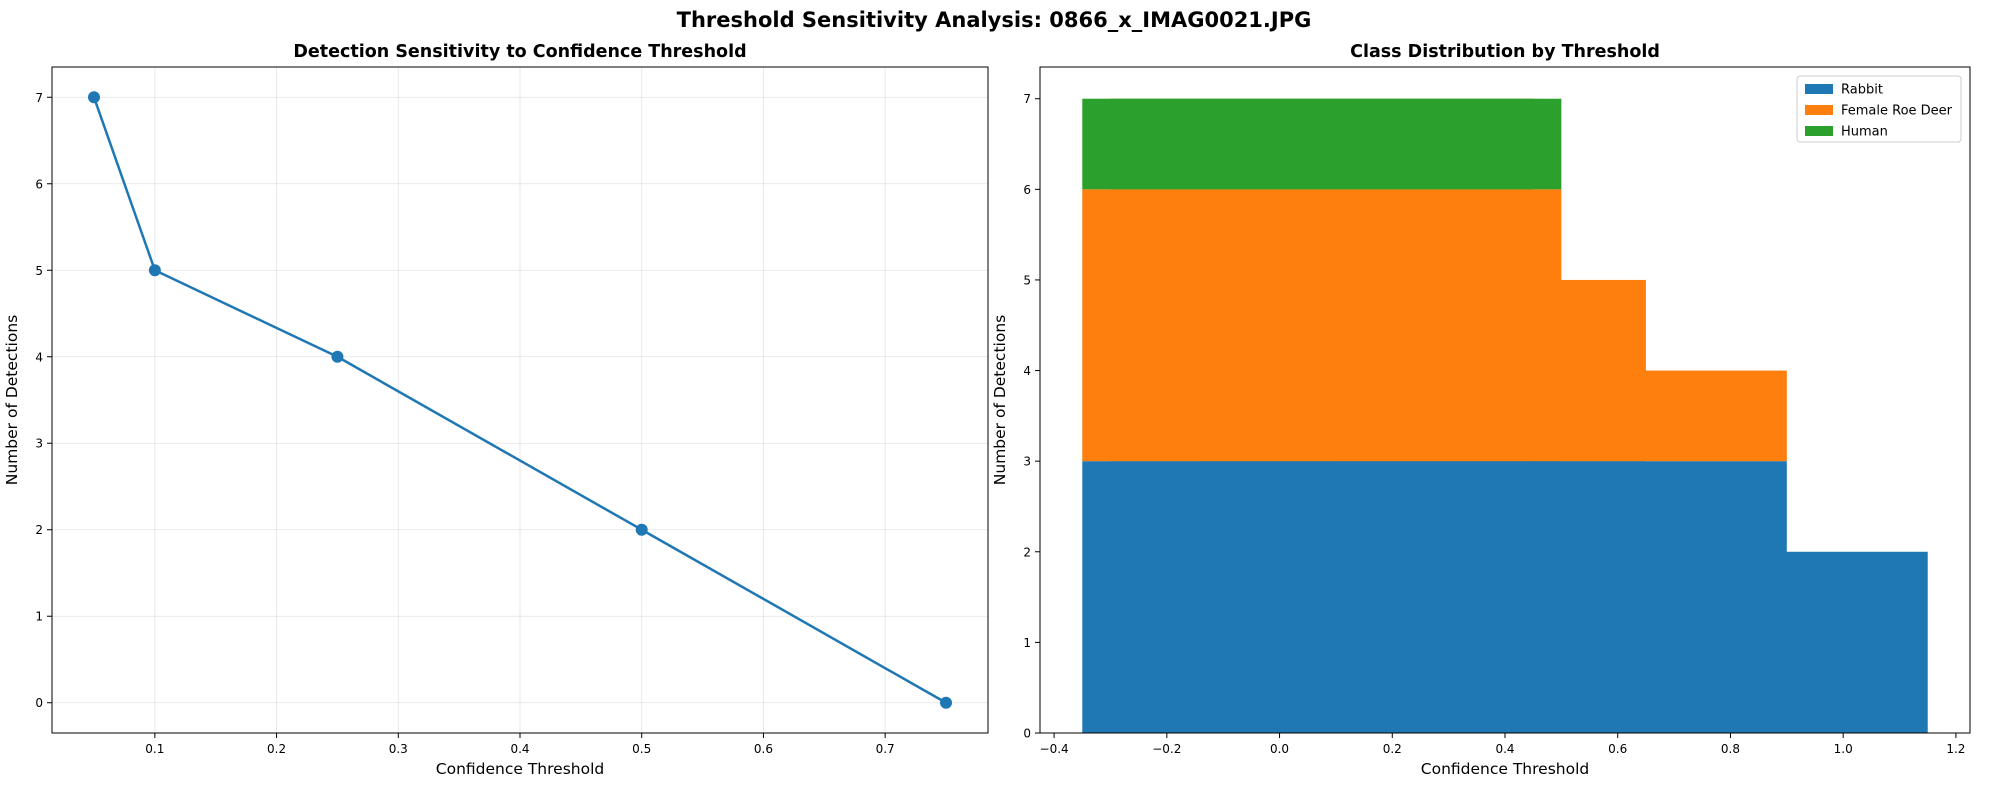 The height and width of the screenshot is (789, 1989). What do you see at coordinates (1730, 749) in the screenshot?
I see `x-tick-label: 0.8` at bounding box center [1730, 749].